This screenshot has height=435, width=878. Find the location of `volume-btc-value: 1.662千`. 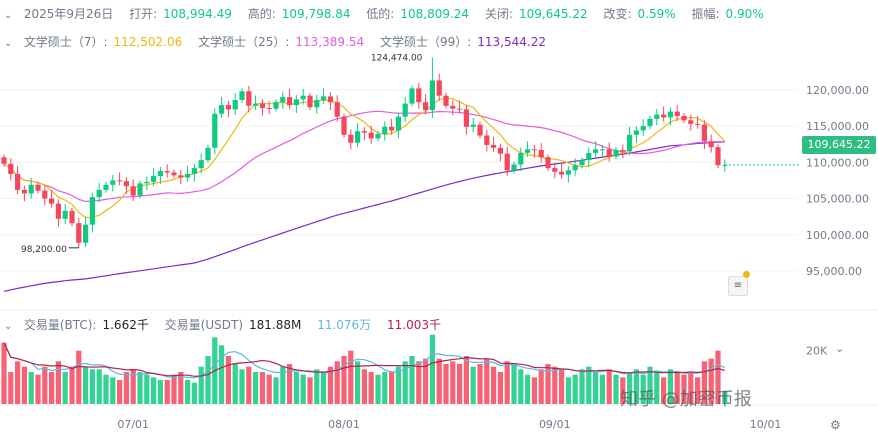

volume-btc-value: 1.662千 is located at coordinates (125, 325).